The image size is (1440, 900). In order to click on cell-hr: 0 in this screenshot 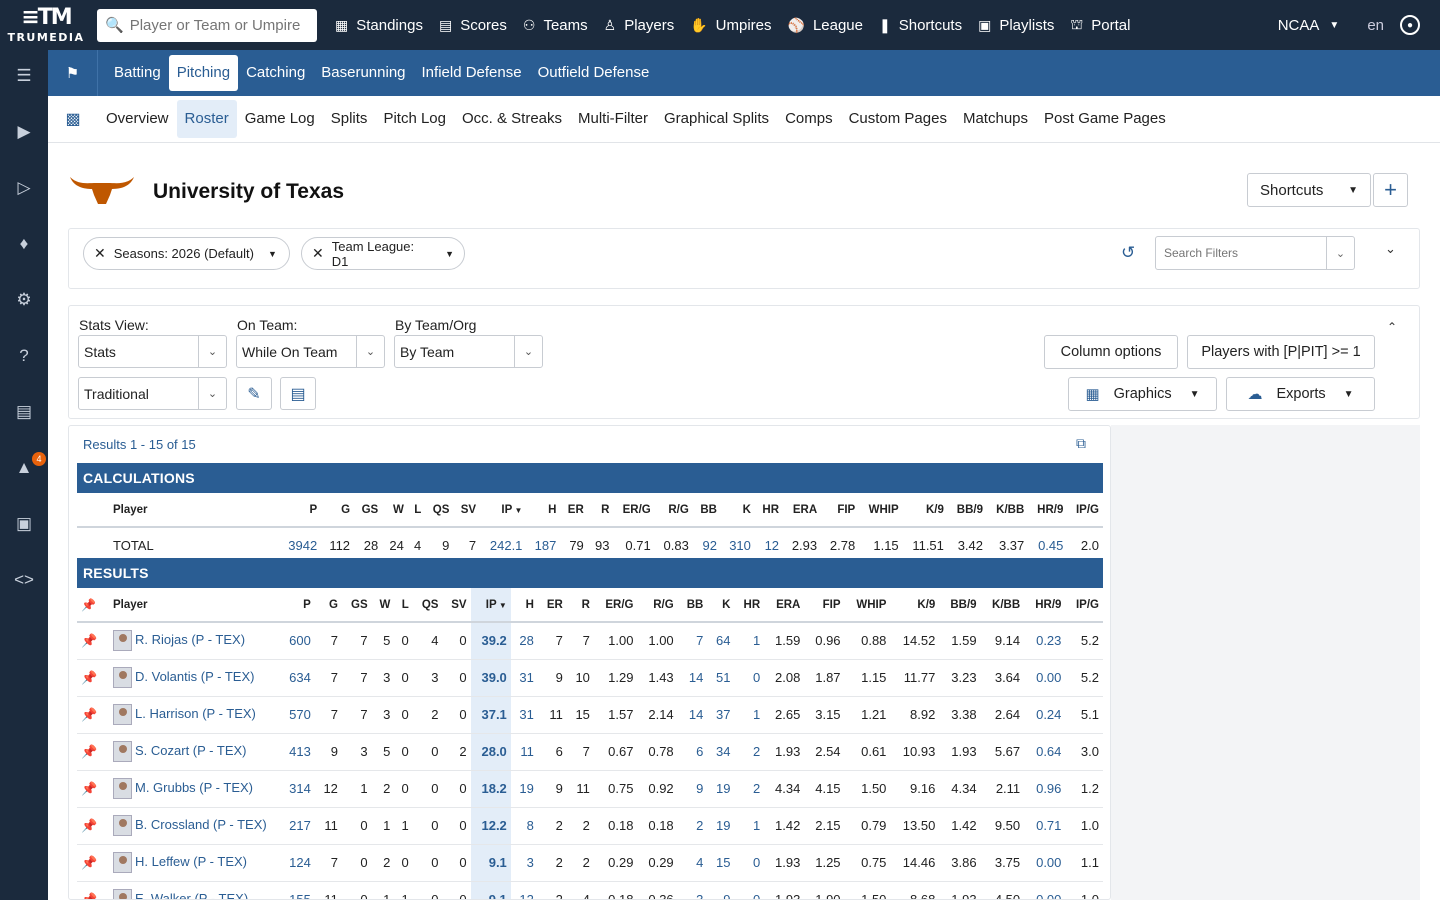, I will do `click(749, 678)`.